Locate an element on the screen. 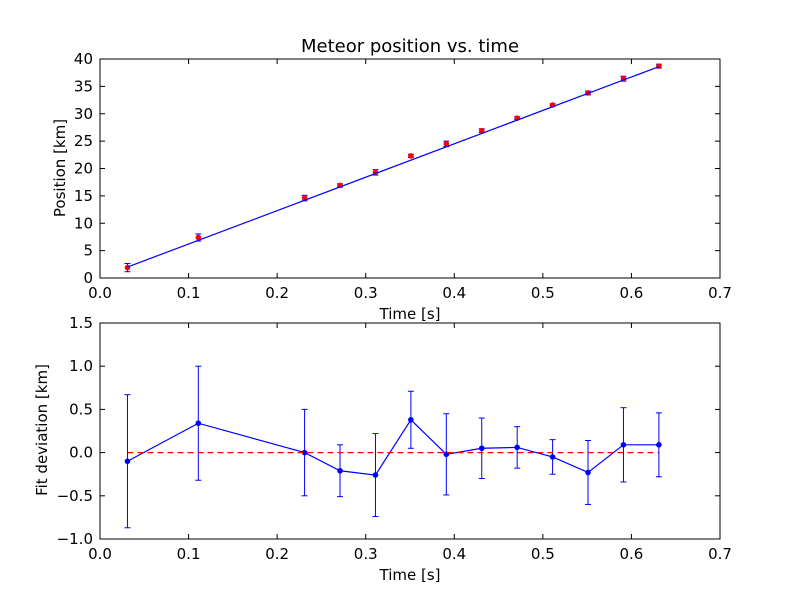 Image resolution: width=800 pixels, height=600 pixels. bottom-y-axis-label: Fit deviation [km] is located at coordinates (42, 430).